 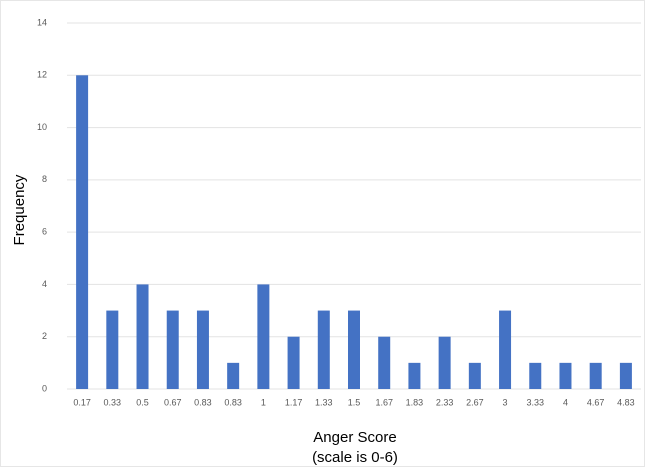 What do you see at coordinates (565, 402) in the screenshot?
I see `x-tick-label: 4` at bounding box center [565, 402].